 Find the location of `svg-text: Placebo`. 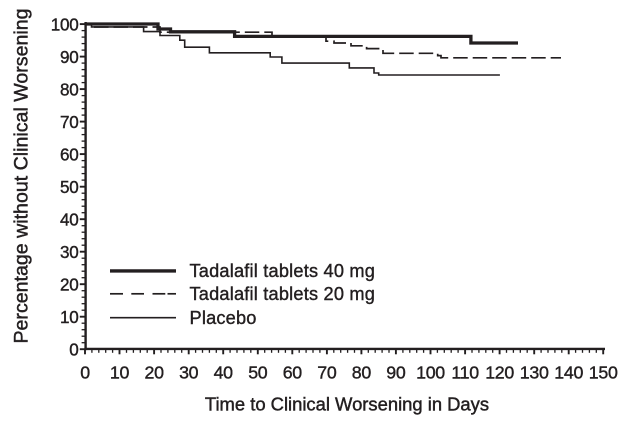

svg-text: Placebo is located at coordinates (223, 318).